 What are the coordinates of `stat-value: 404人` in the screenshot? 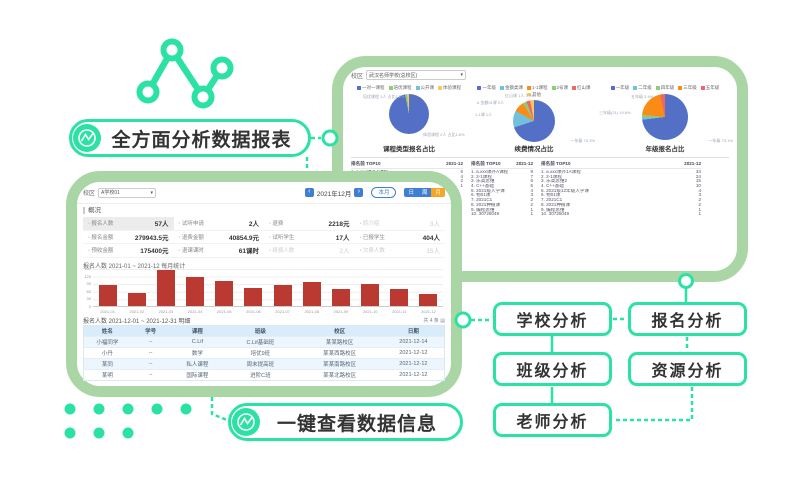 It's located at (431, 238).